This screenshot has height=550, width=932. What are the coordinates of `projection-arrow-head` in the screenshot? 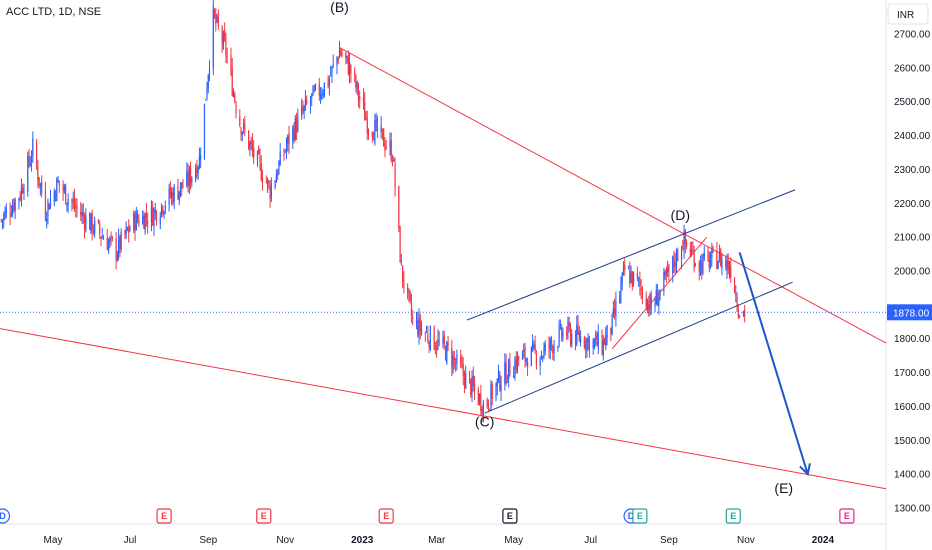 It's located at (805, 470).